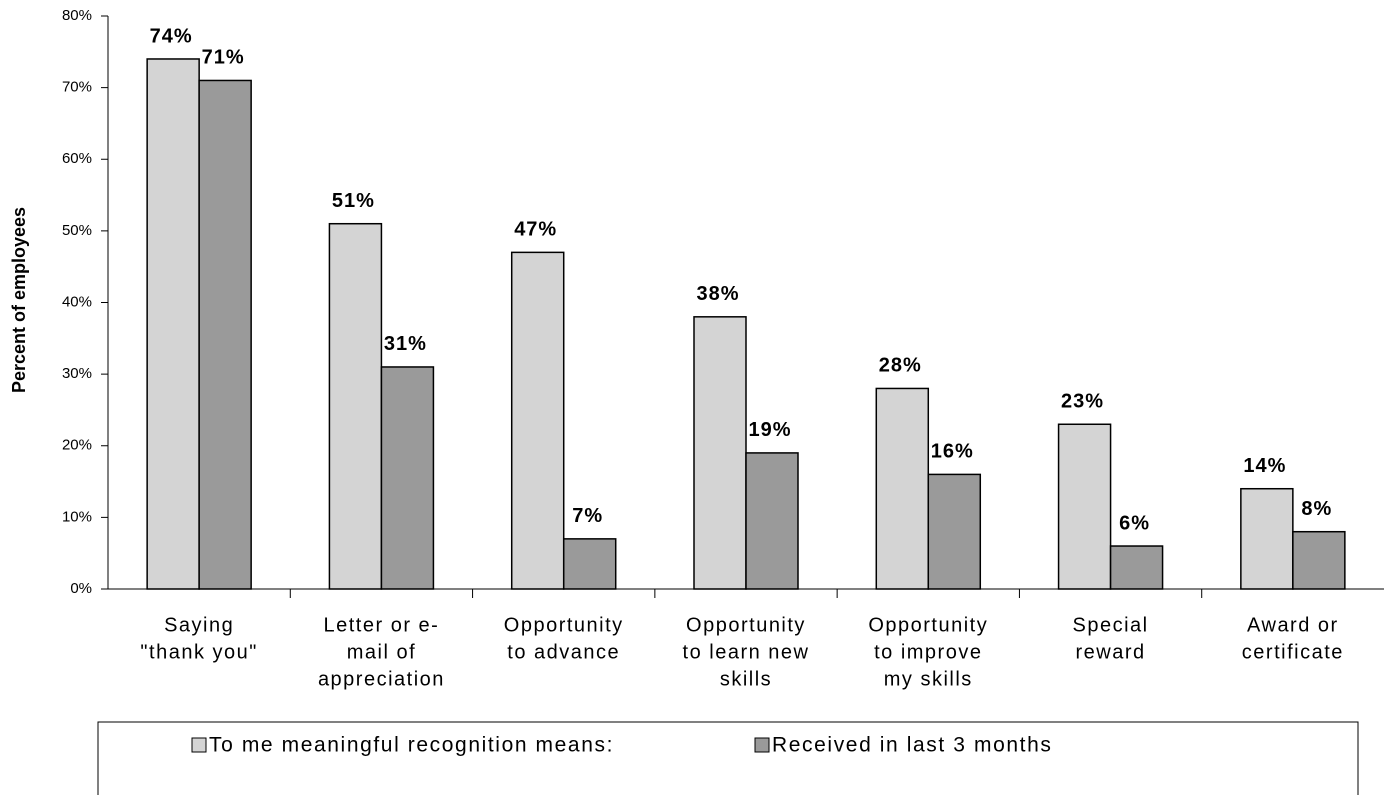 This screenshot has width=1384, height=795. Describe the element at coordinates (1293, 652) in the screenshot. I see `x-tick-label: certificate` at that location.